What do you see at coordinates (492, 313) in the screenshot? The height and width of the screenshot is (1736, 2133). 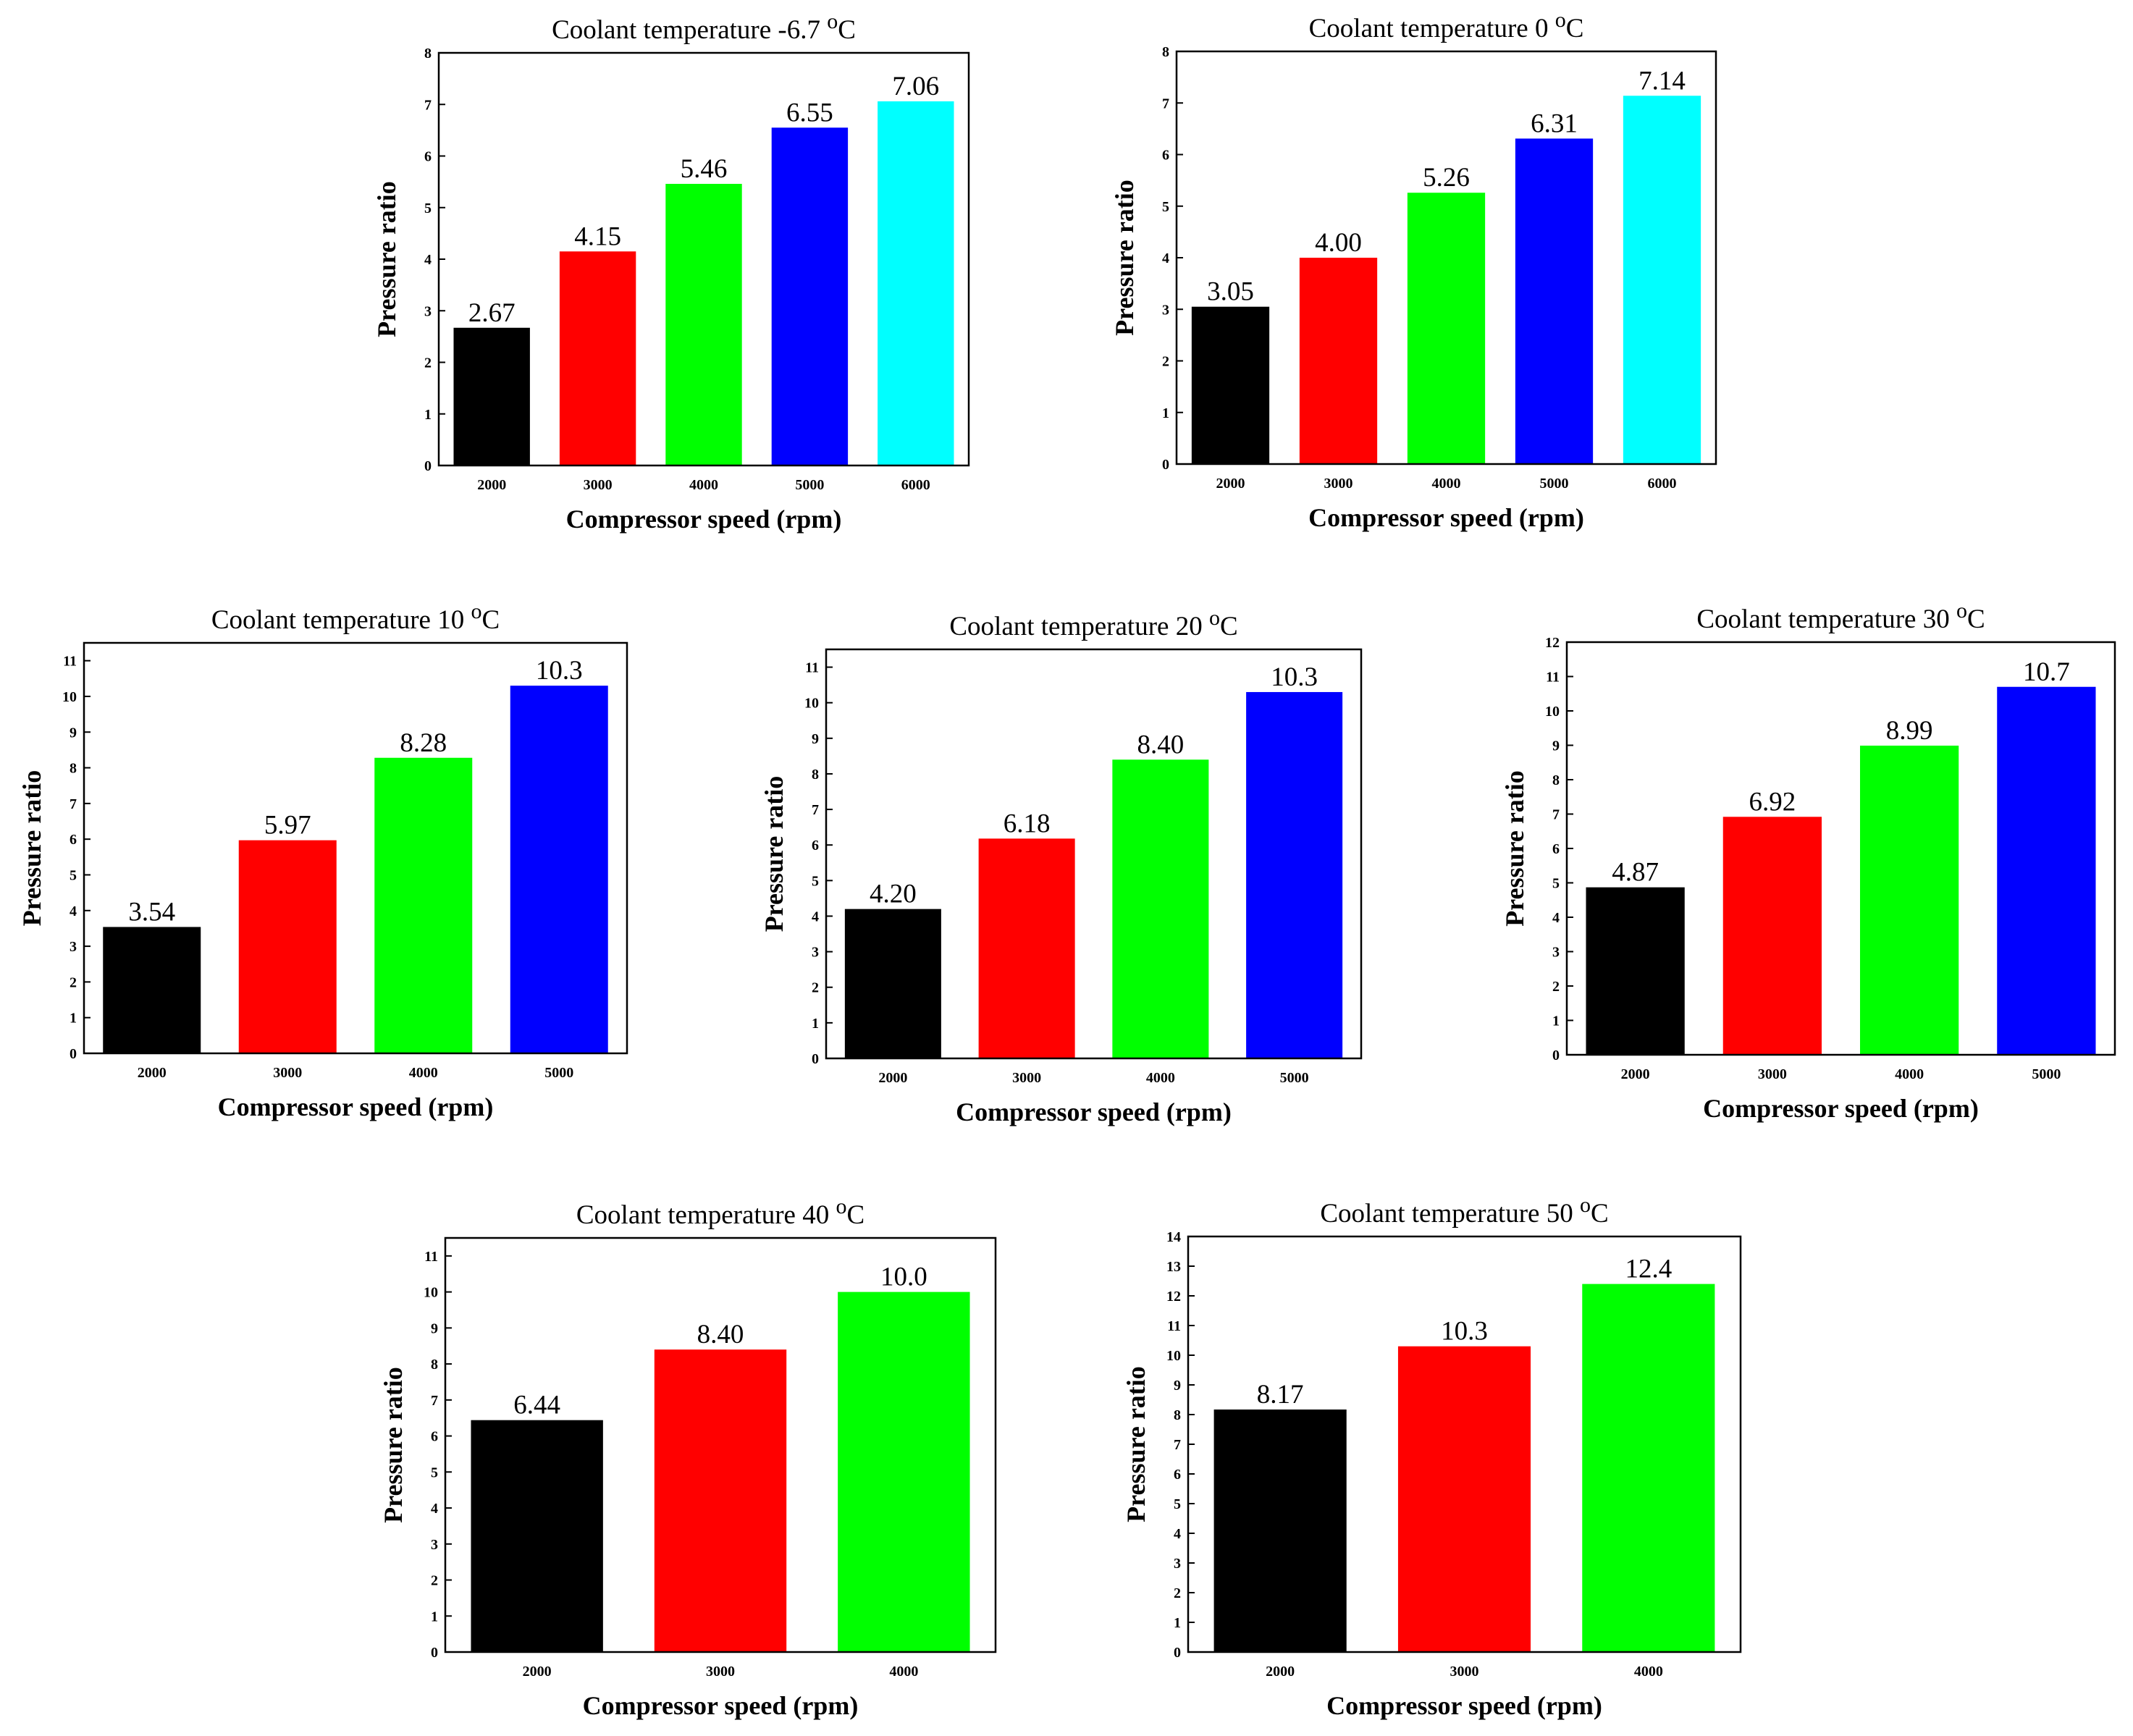 I see `data-label-2000: 2.67` at bounding box center [492, 313].